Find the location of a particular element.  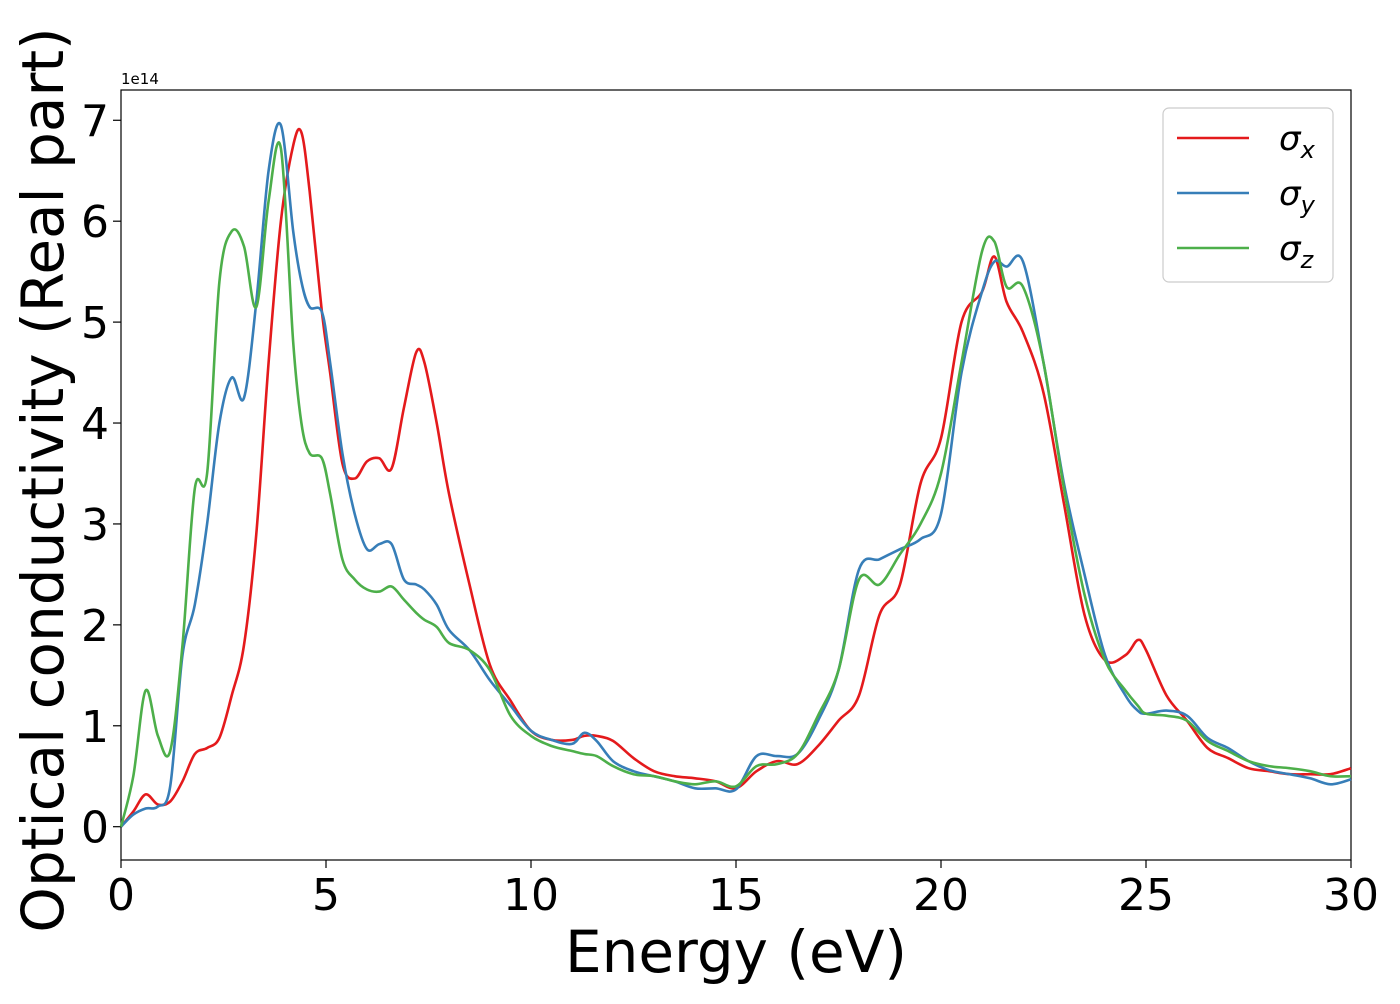

y-tick-label: 1 is located at coordinates (95, 727).